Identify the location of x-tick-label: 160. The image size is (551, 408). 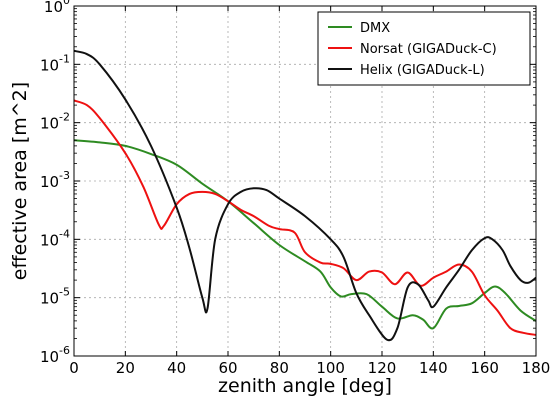
(484, 368).